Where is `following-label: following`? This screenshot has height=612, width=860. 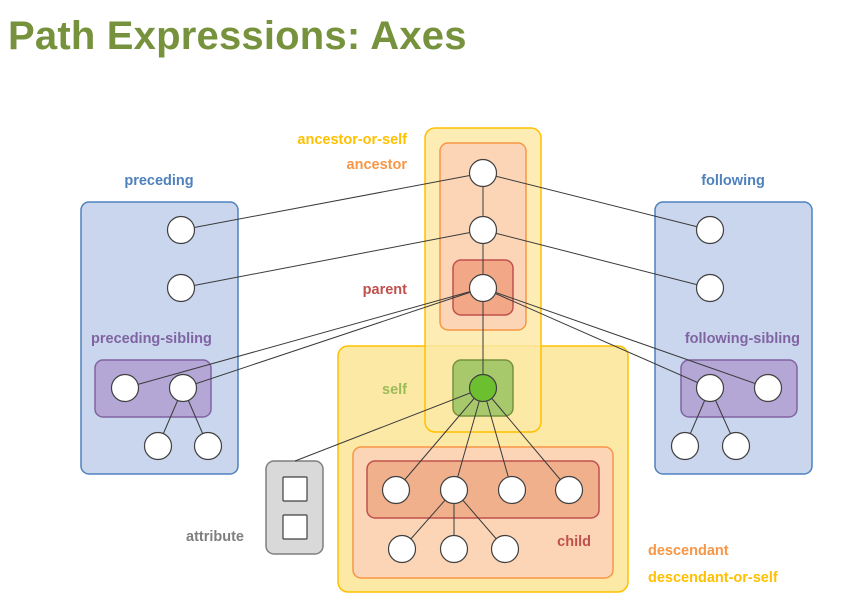 following-label: following is located at coordinates (733, 181).